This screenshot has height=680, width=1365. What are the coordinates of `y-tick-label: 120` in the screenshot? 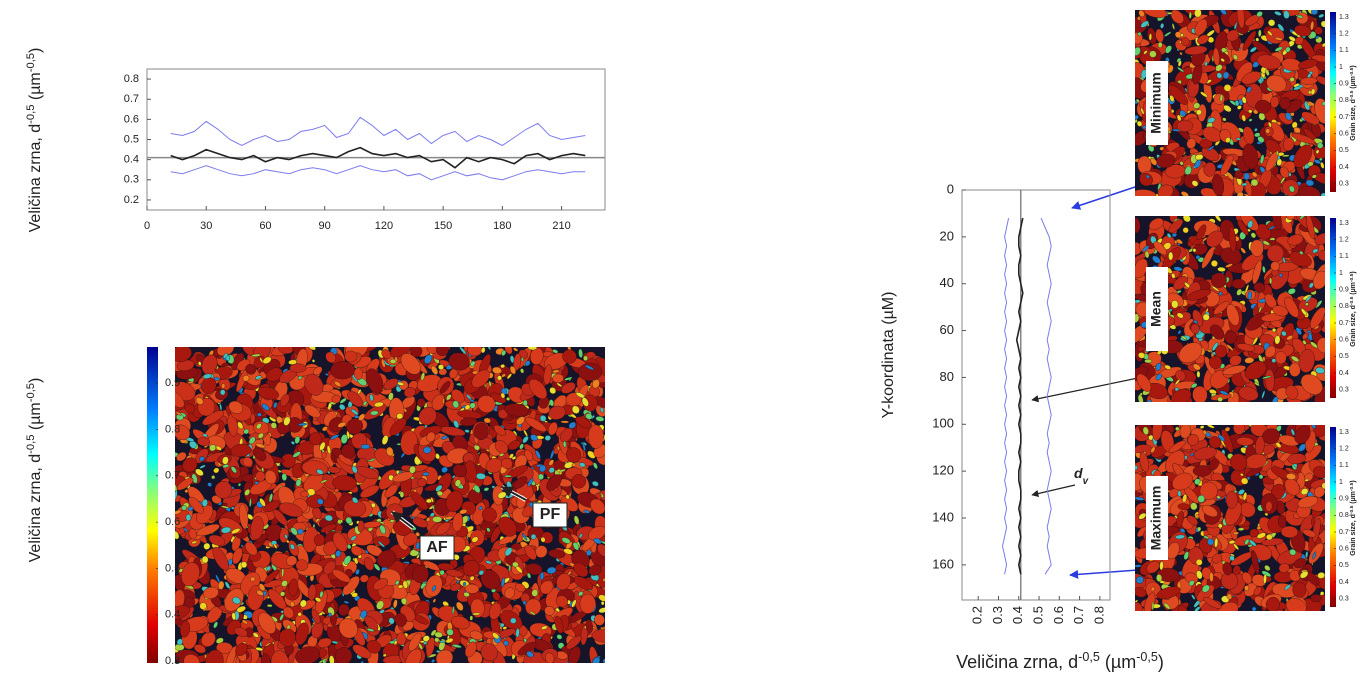 It's located at (943, 470).